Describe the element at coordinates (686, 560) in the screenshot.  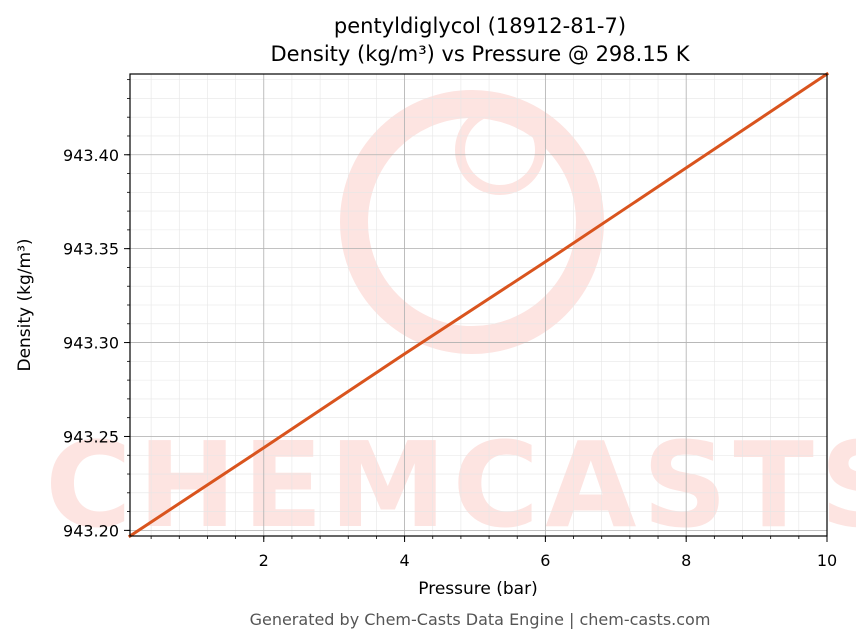
I see `x-tick-label: 8` at that location.